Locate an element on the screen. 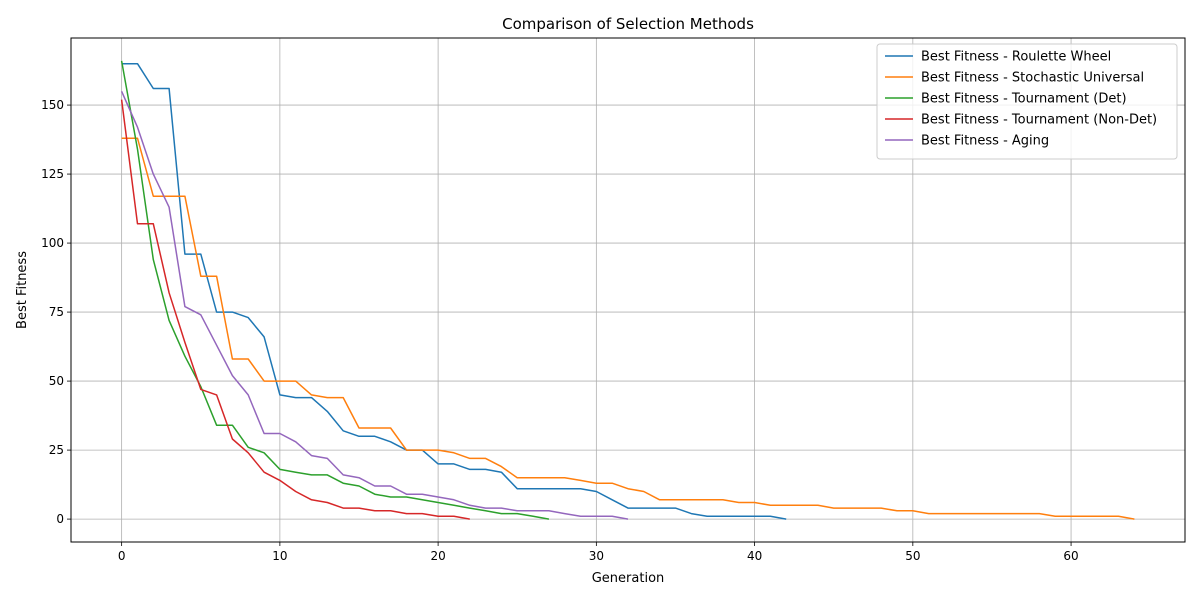 The height and width of the screenshot is (600, 1200). y-tick-label: 50 is located at coordinates (56, 381).